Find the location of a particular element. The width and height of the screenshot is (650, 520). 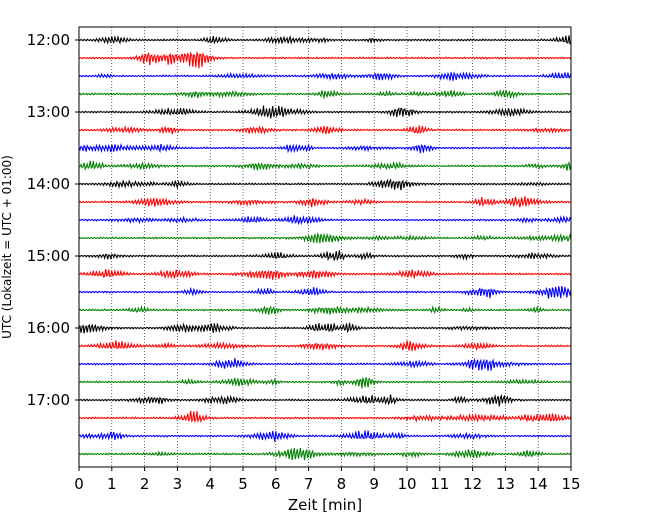

x-tick-label: 7 is located at coordinates (309, 484).